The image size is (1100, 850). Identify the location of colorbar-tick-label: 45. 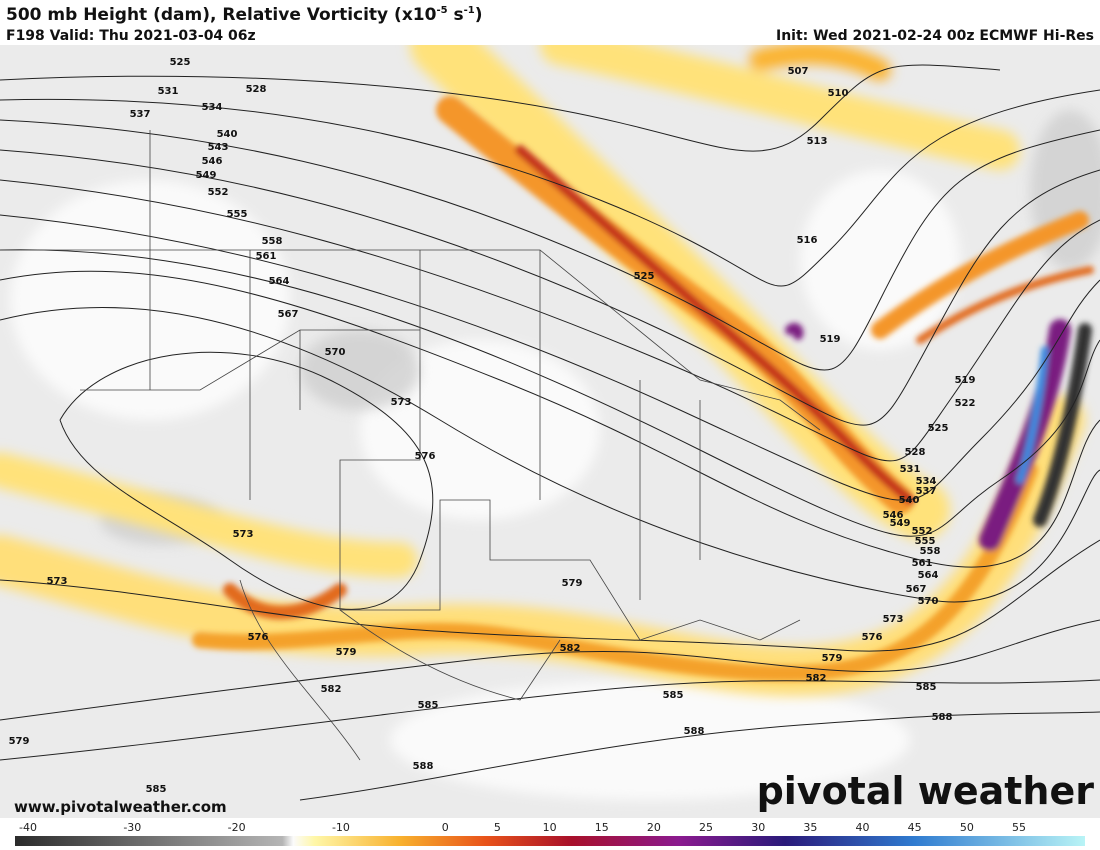
(915, 827).